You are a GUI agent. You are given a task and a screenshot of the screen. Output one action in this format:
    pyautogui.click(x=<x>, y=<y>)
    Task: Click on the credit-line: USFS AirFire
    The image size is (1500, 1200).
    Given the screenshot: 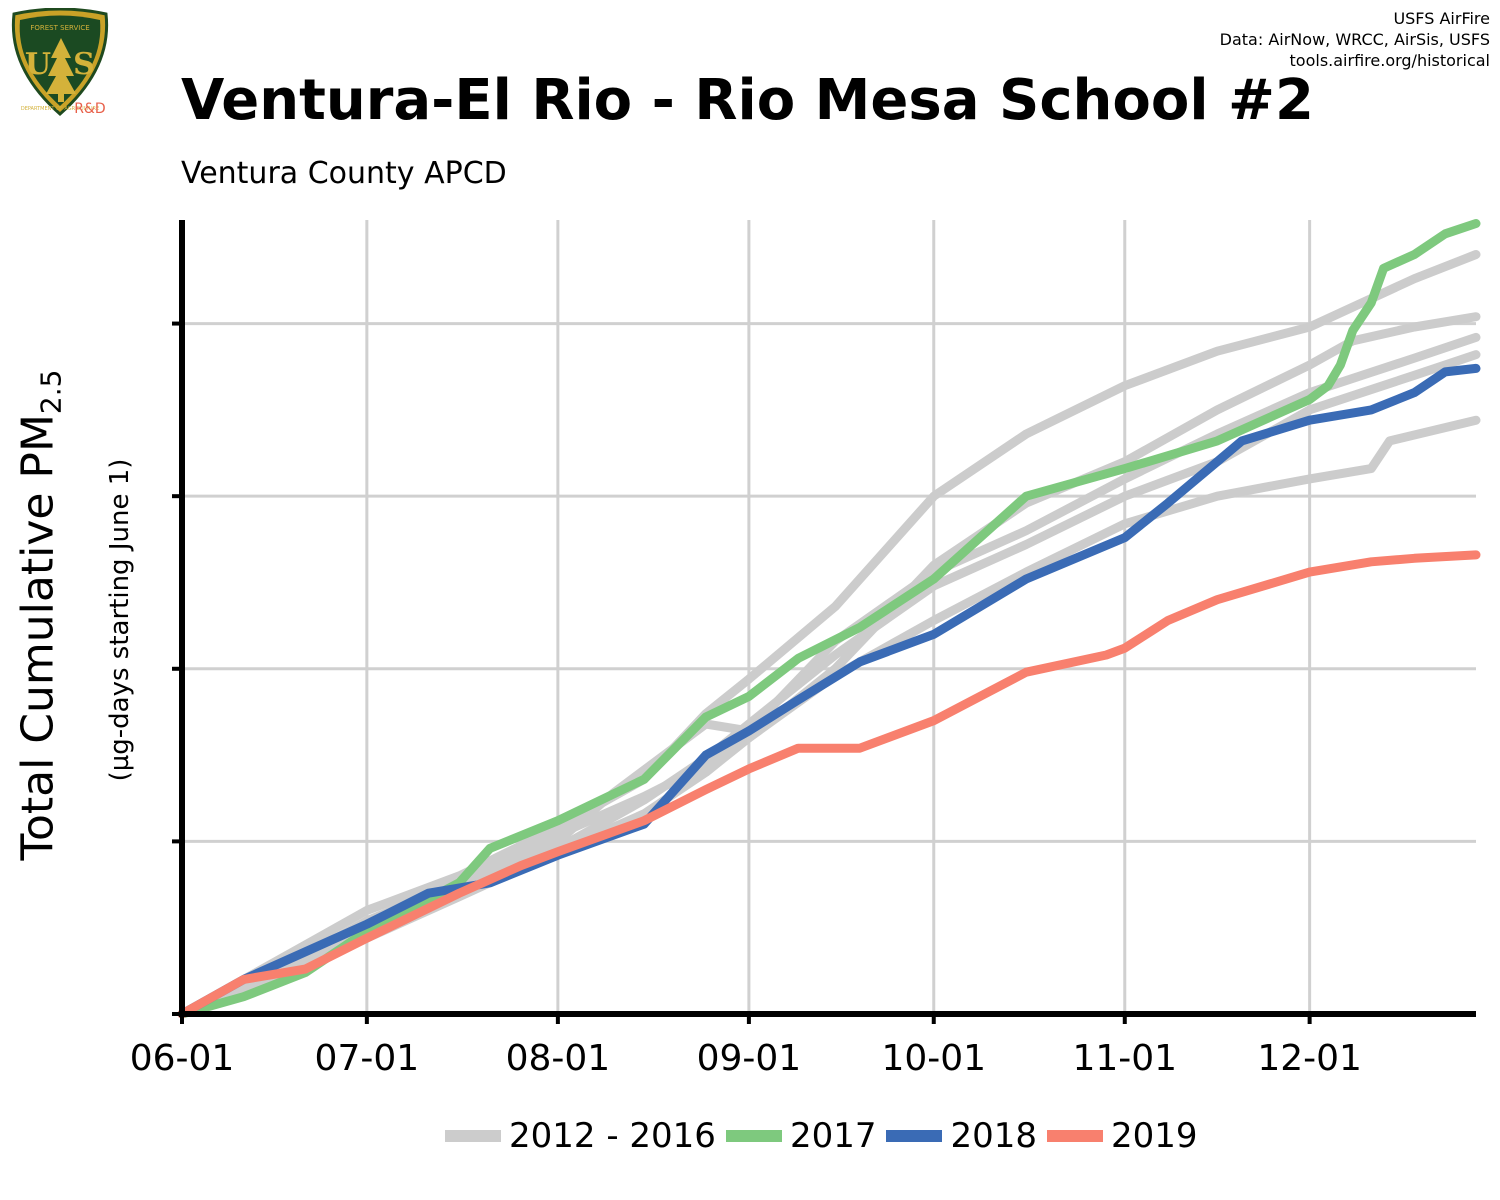 What is the action you would take?
    pyautogui.click(x=1441, y=18)
    